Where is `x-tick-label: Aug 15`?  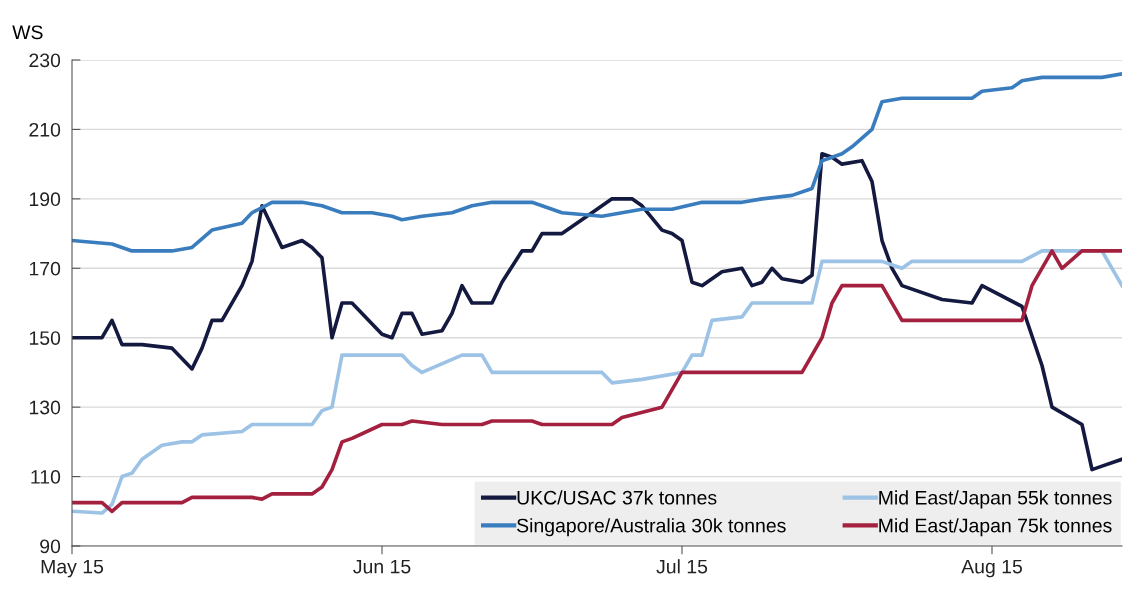 x-tick-label: Aug 15 is located at coordinates (991, 568).